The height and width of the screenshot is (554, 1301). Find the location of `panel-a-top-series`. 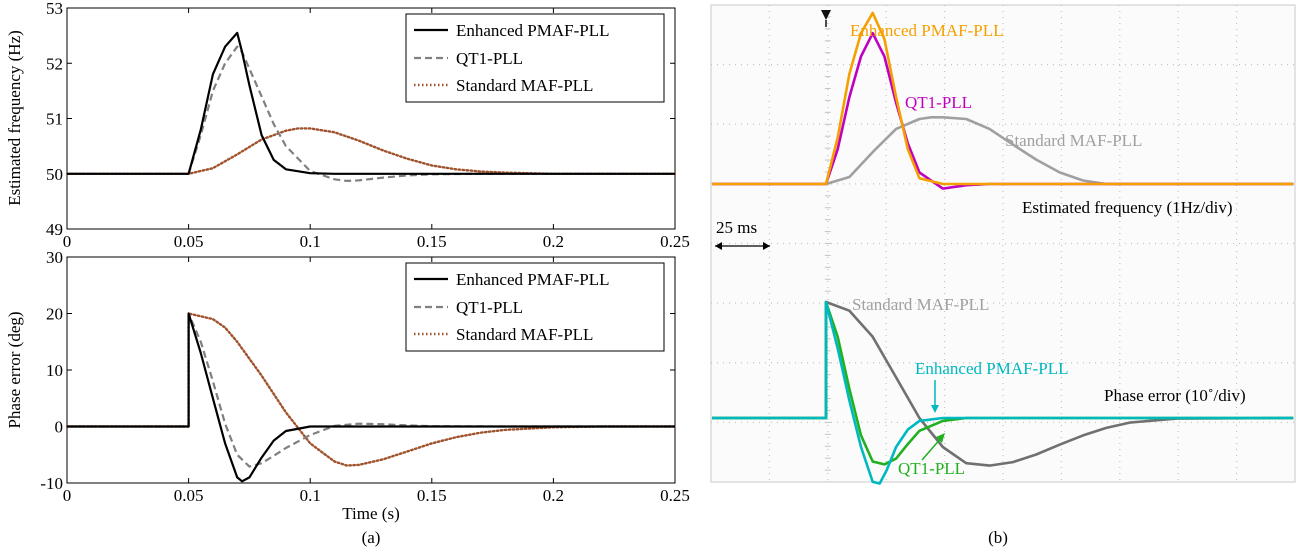

panel-a-top-series is located at coordinates (371, 106).